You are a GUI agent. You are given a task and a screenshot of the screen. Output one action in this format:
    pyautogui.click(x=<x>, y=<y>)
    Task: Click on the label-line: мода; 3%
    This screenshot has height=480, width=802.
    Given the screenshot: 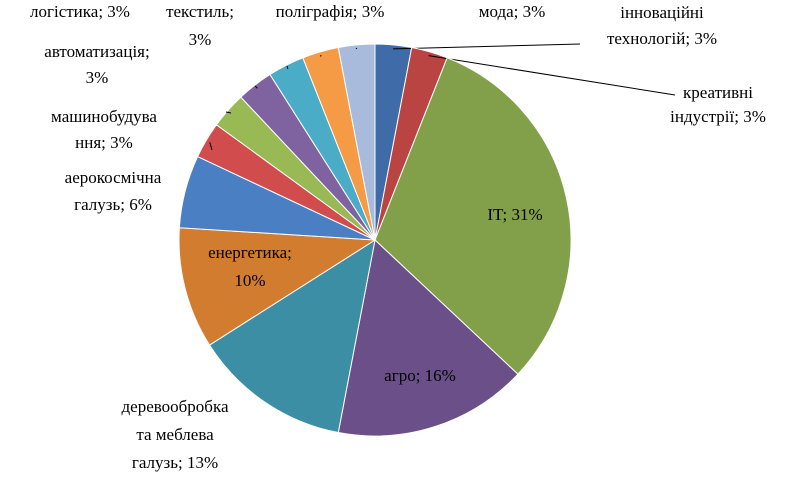 What is the action you would take?
    pyautogui.click(x=512, y=11)
    